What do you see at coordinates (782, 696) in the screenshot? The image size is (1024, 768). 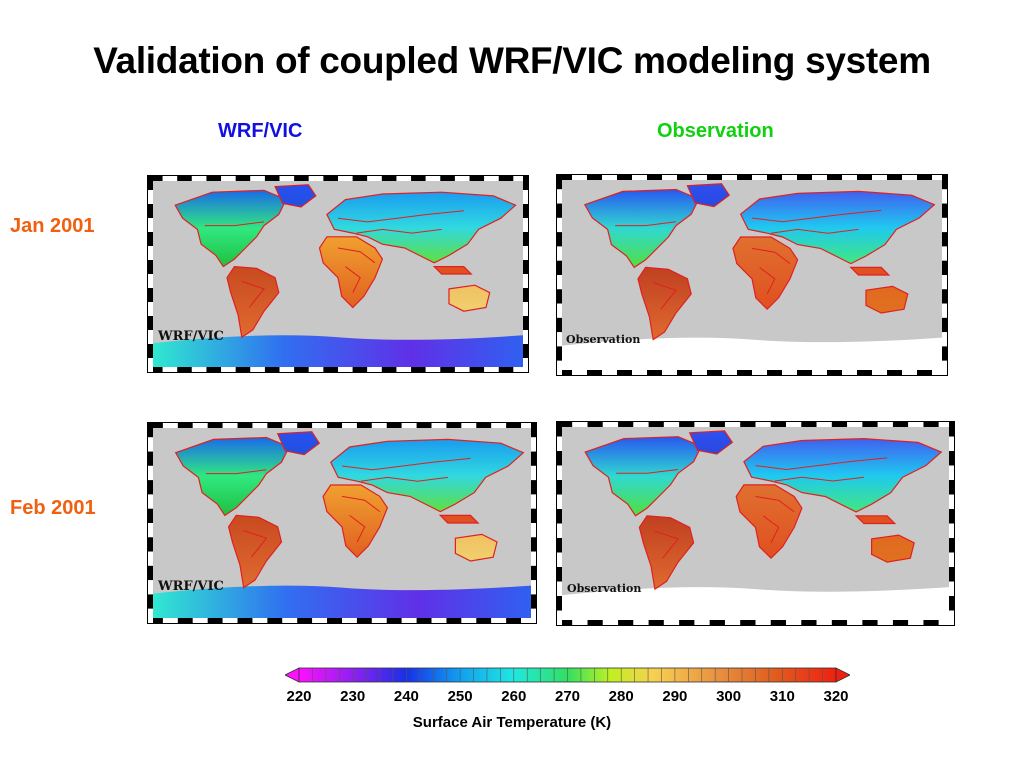 I see `colorbar-tick-label: 310` at bounding box center [782, 696].